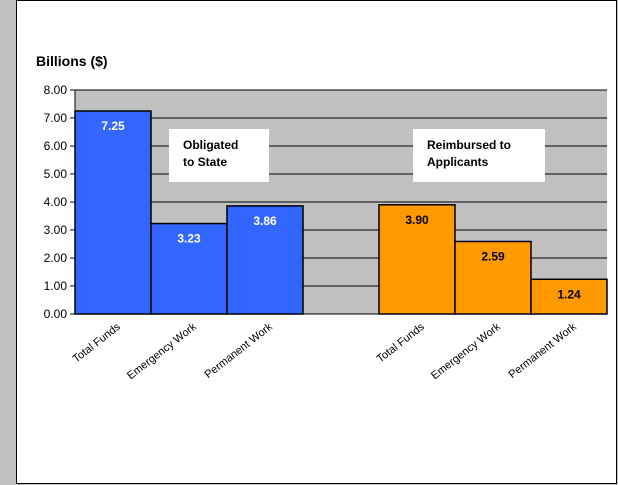 Image resolution: width=618 pixels, height=485 pixels. I want to click on y-tick-label: 5.00, so click(56, 174).